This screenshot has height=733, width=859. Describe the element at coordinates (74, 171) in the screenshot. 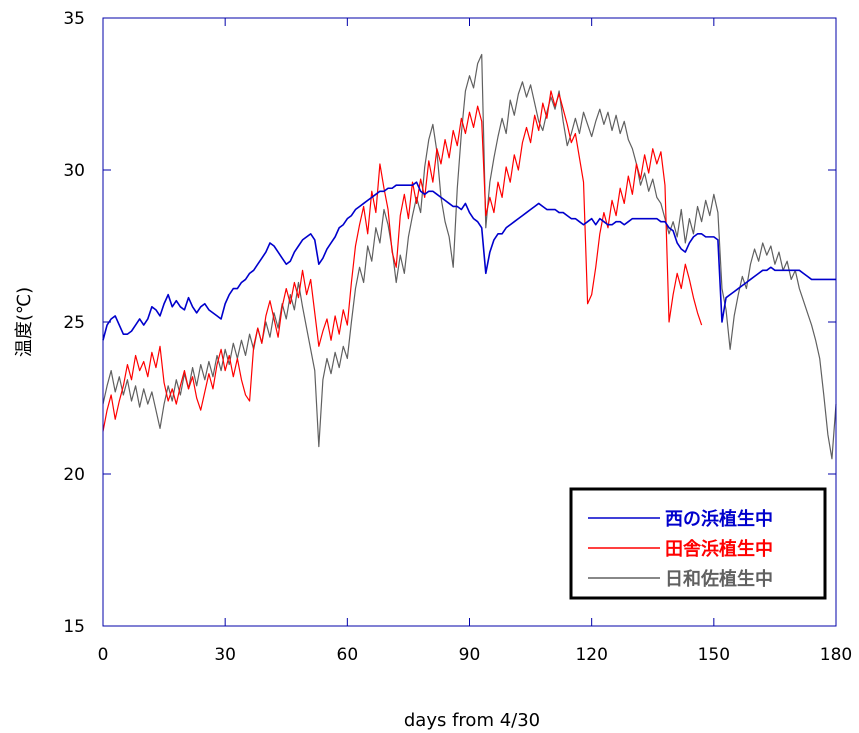

I see `y-tick-label: 30` at that location.